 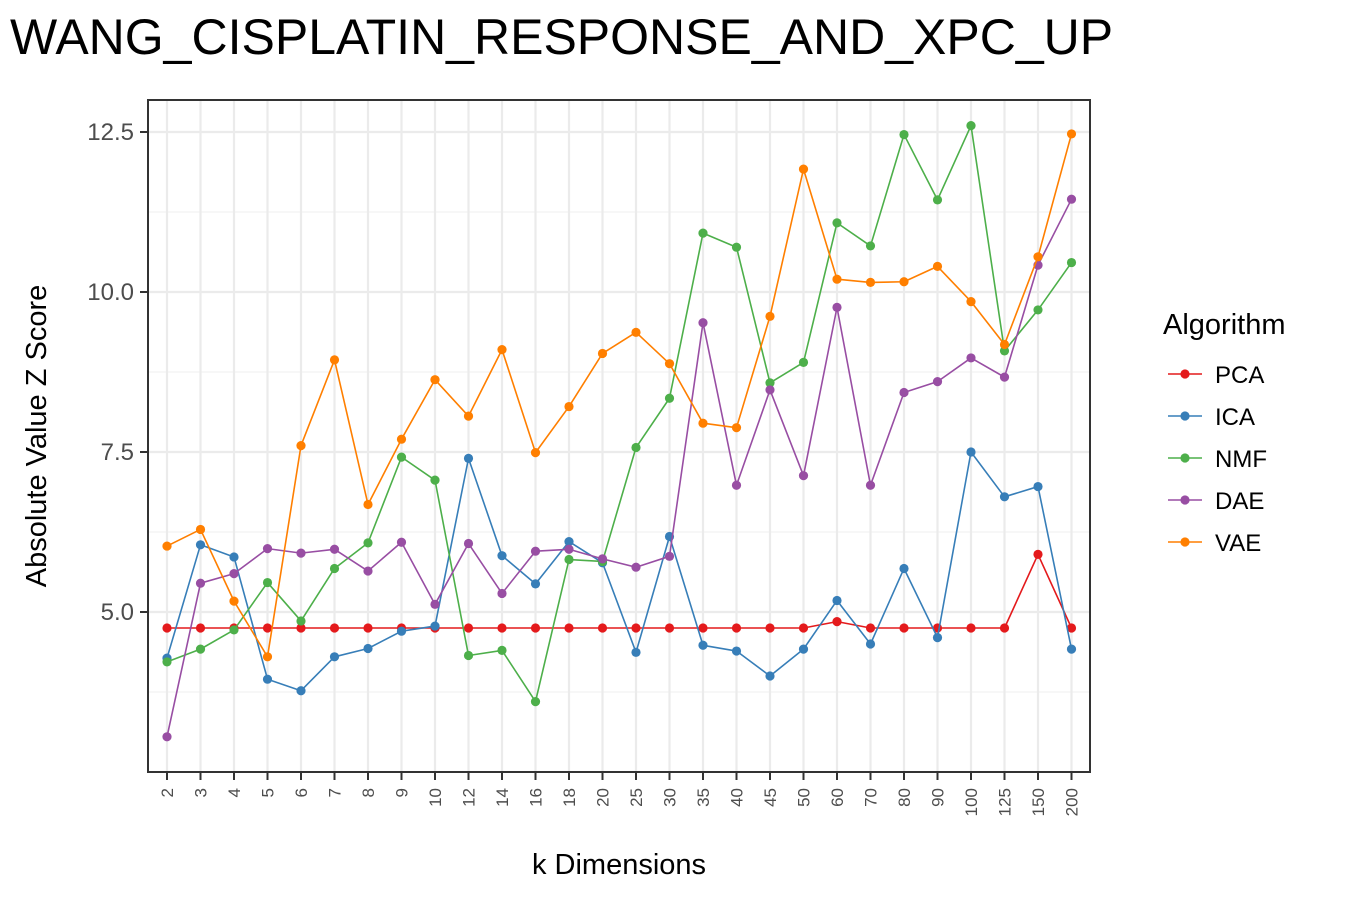 I want to click on legend-key-point-nmf, so click(x=1185, y=458).